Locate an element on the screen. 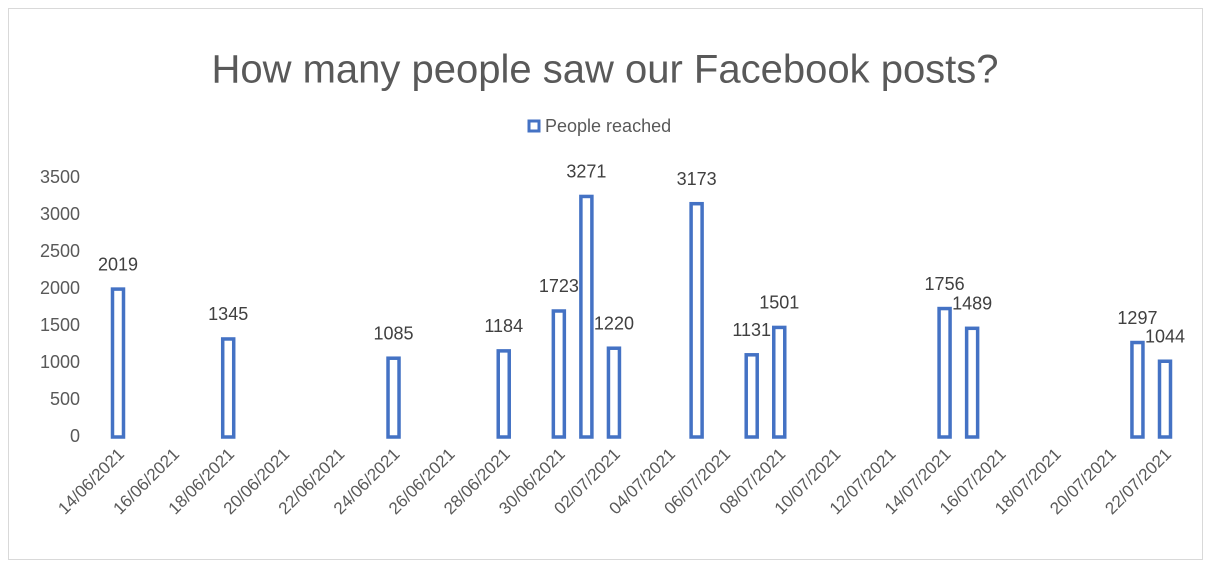  y-tick-label: 1500 is located at coordinates (60, 325).